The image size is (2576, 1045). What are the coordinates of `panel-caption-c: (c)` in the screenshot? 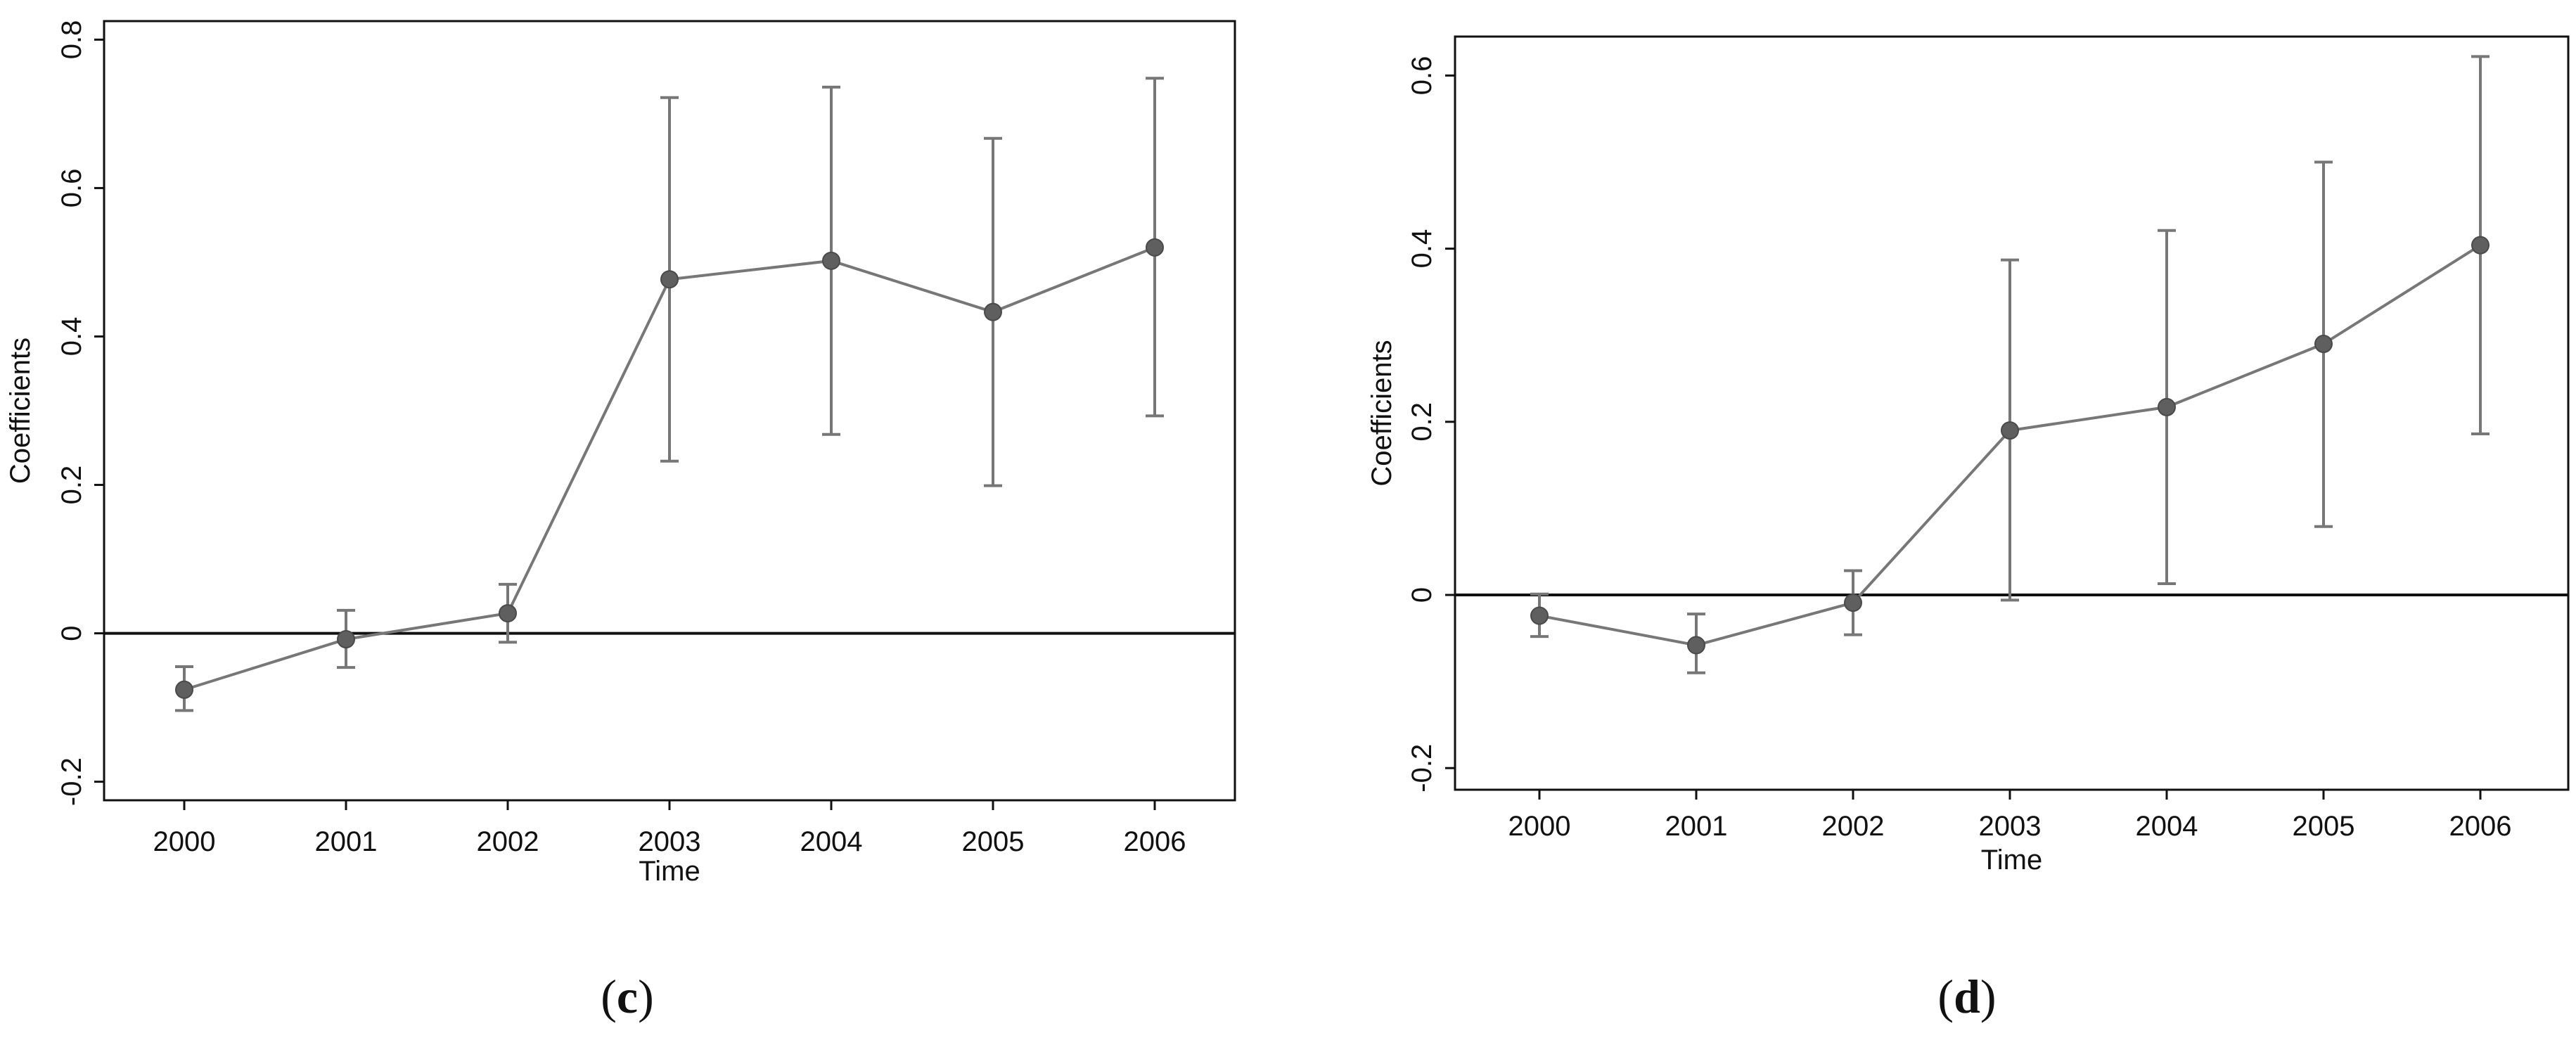 It's located at (628, 996).